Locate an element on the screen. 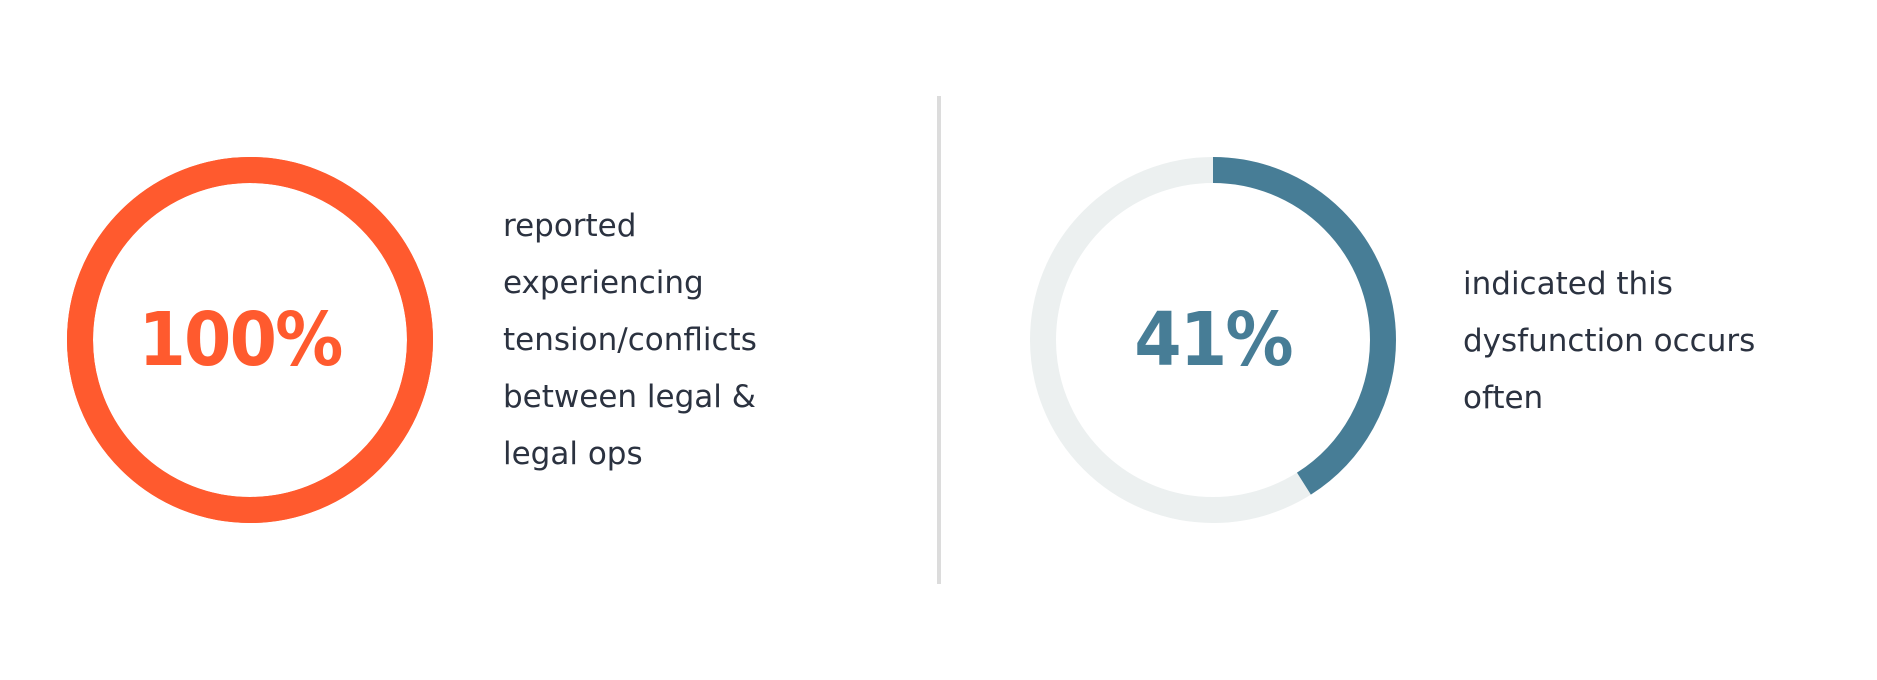  stat-percentage-1: 100% is located at coordinates (241, 340).